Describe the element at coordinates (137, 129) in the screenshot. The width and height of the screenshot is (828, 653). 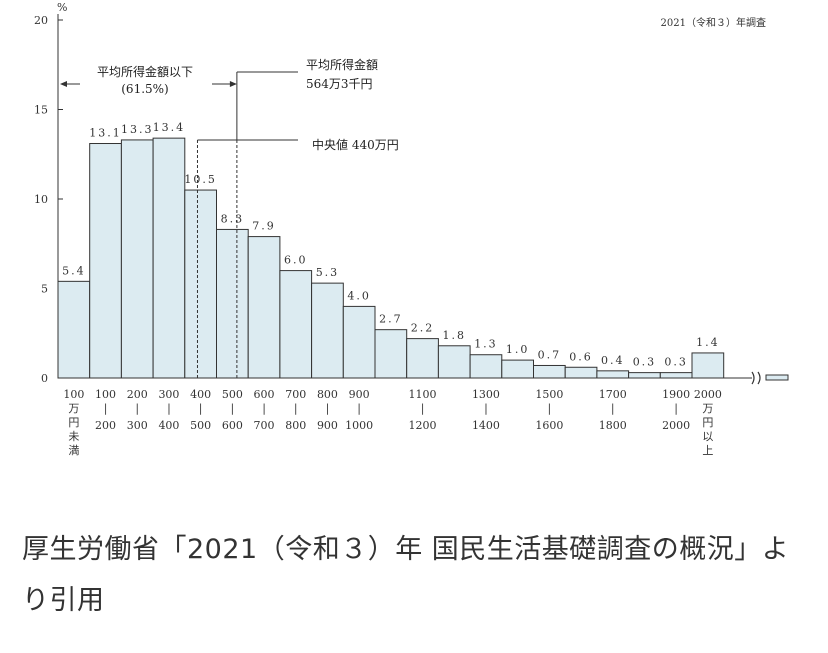
I see `data-label: 13.3` at that location.